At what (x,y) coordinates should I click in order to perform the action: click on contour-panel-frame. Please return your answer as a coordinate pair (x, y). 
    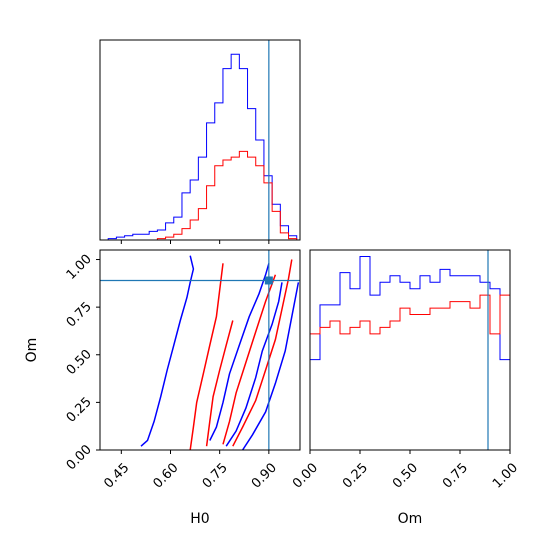
    Looking at the image, I should click on (200, 350).